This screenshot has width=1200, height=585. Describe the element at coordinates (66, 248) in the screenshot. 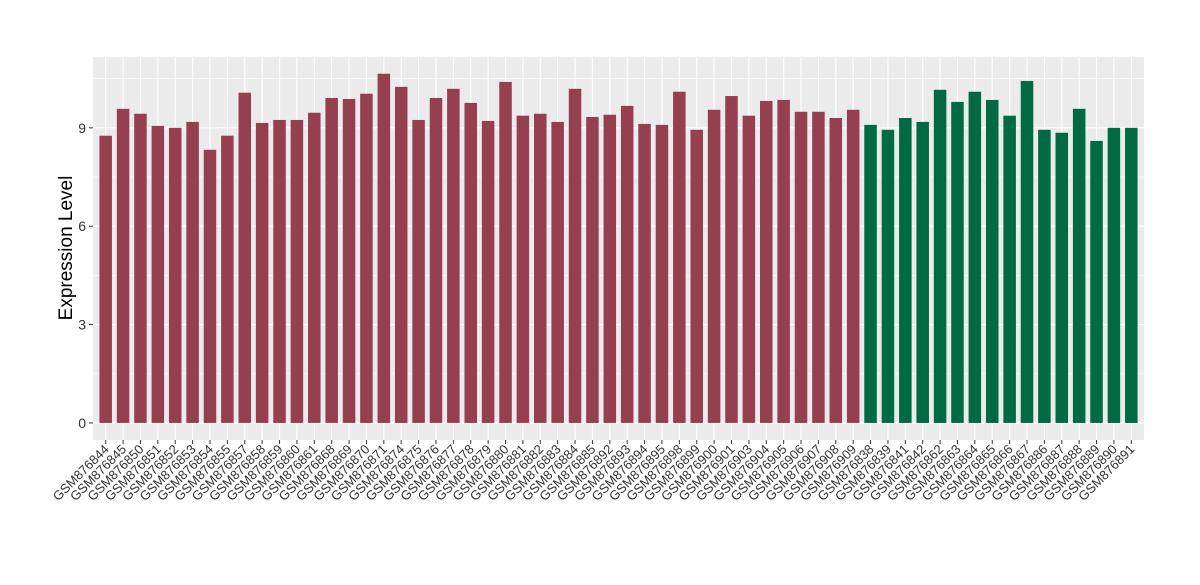

I see `y-axis-label: Expression Level` at that location.